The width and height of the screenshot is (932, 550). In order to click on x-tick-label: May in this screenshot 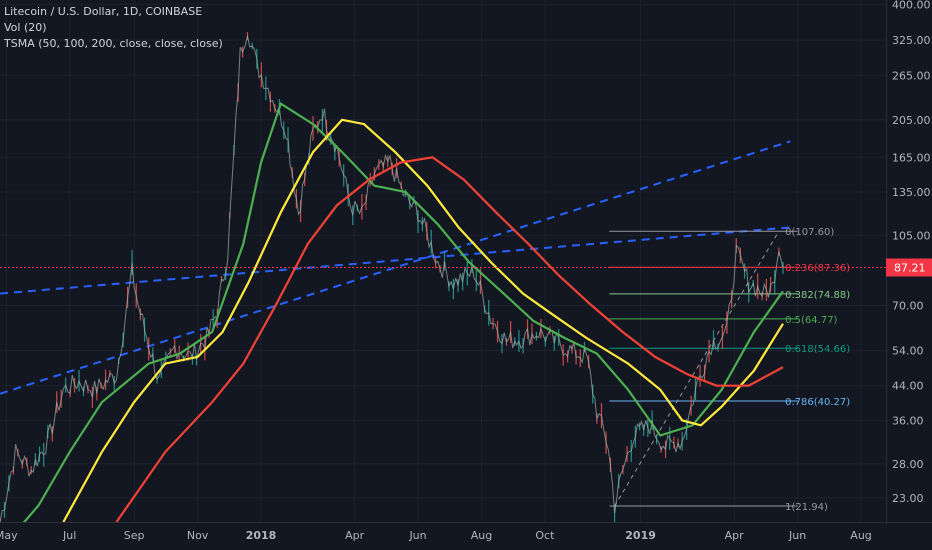, I will do `click(9, 535)`.